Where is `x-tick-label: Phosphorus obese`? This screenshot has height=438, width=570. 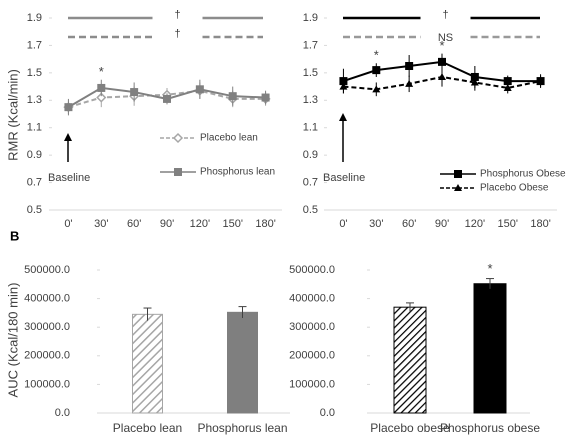 x-tick-label: Phosphorus obese is located at coordinates (490, 428).